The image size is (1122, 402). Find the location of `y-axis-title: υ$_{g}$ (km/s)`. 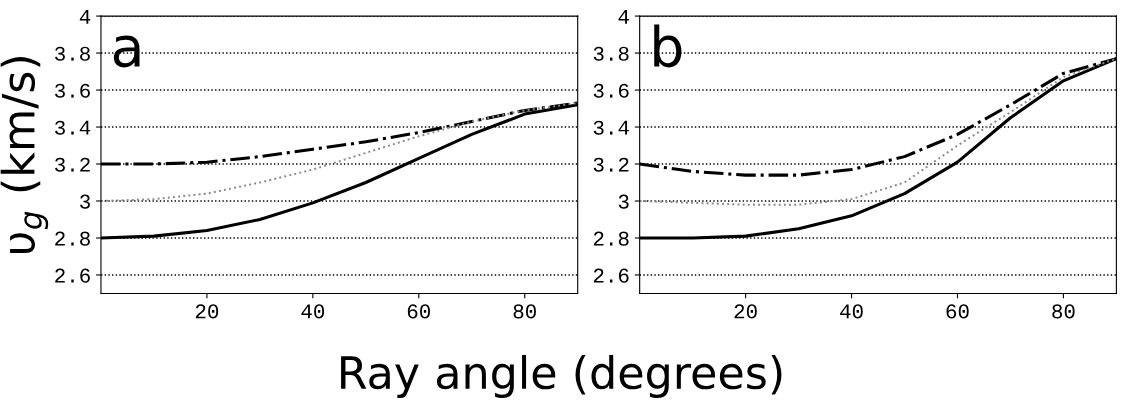

y-axis-title: υ$_{g}$ (km/s) is located at coordinates (24, 155).